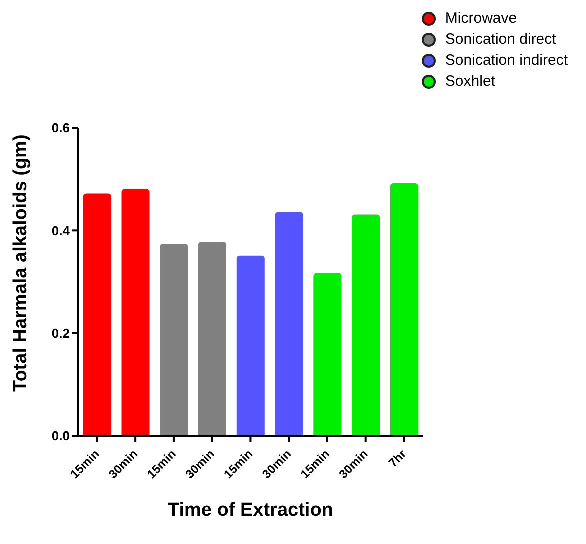 The height and width of the screenshot is (544, 586). Describe the element at coordinates (398, 458) in the screenshot. I see `x-tick-label: 7hr` at that location.